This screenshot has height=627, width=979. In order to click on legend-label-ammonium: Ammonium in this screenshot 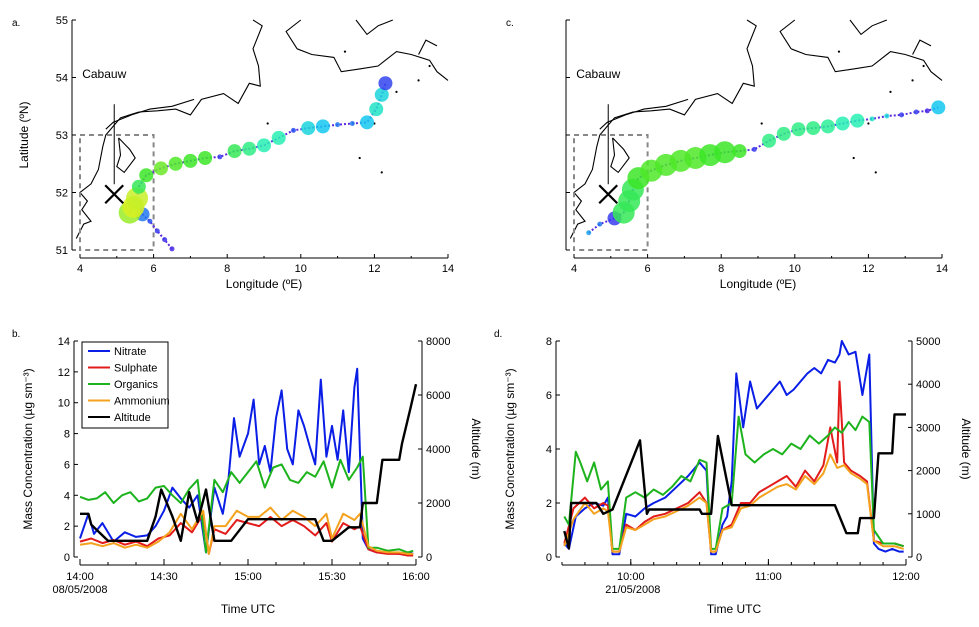, I will do `click(142, 402)`.